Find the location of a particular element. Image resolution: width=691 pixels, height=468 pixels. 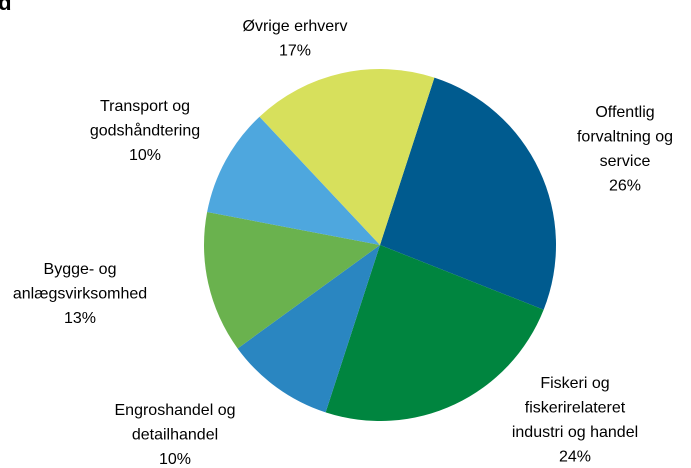

slice-label: fiskerirelateret is located at coordinates (575, 408).